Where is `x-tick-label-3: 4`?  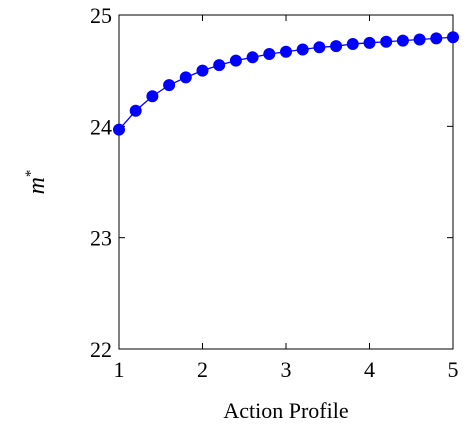
x-tick-label-3: 4 is located at coordinates (369, 369).